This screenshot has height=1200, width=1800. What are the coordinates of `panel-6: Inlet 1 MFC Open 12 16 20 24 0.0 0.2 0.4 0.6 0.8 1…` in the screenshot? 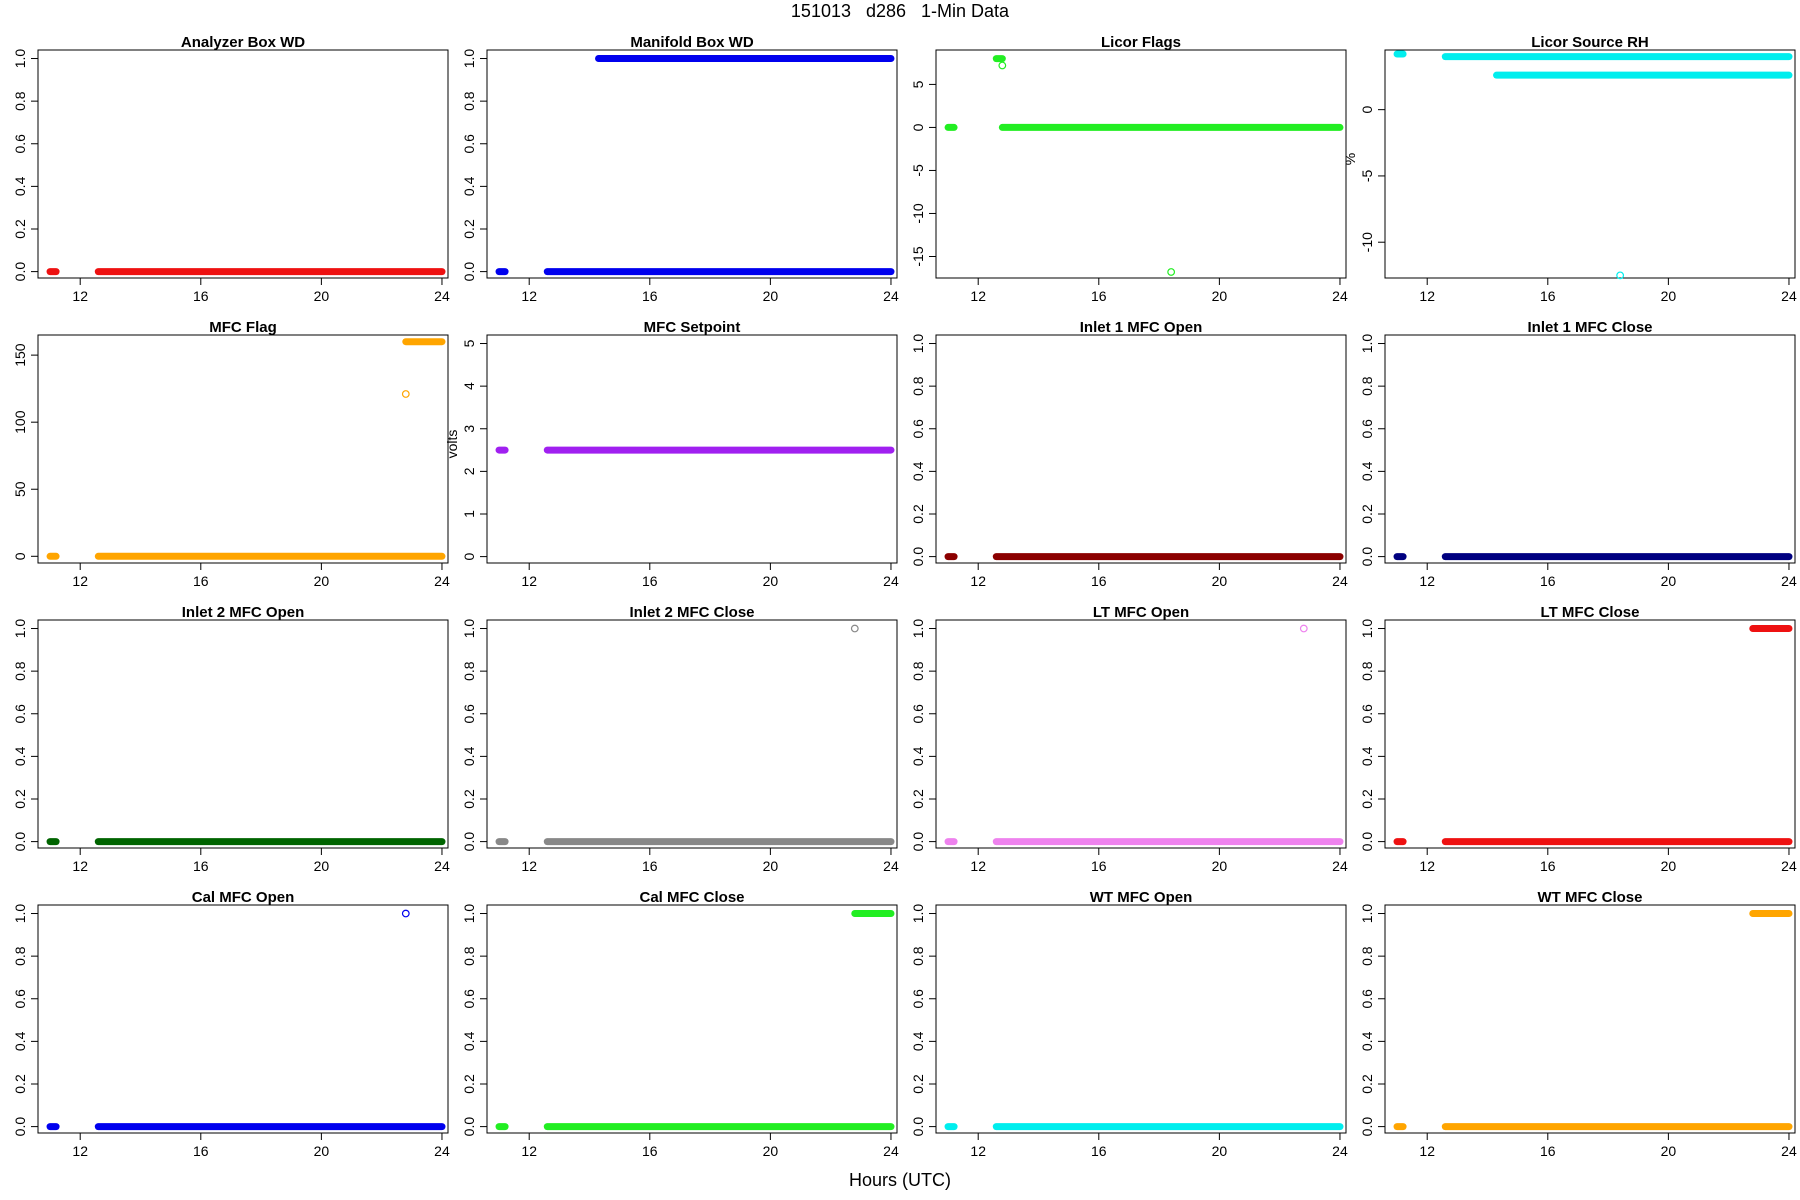 It's located at (1129, 454).